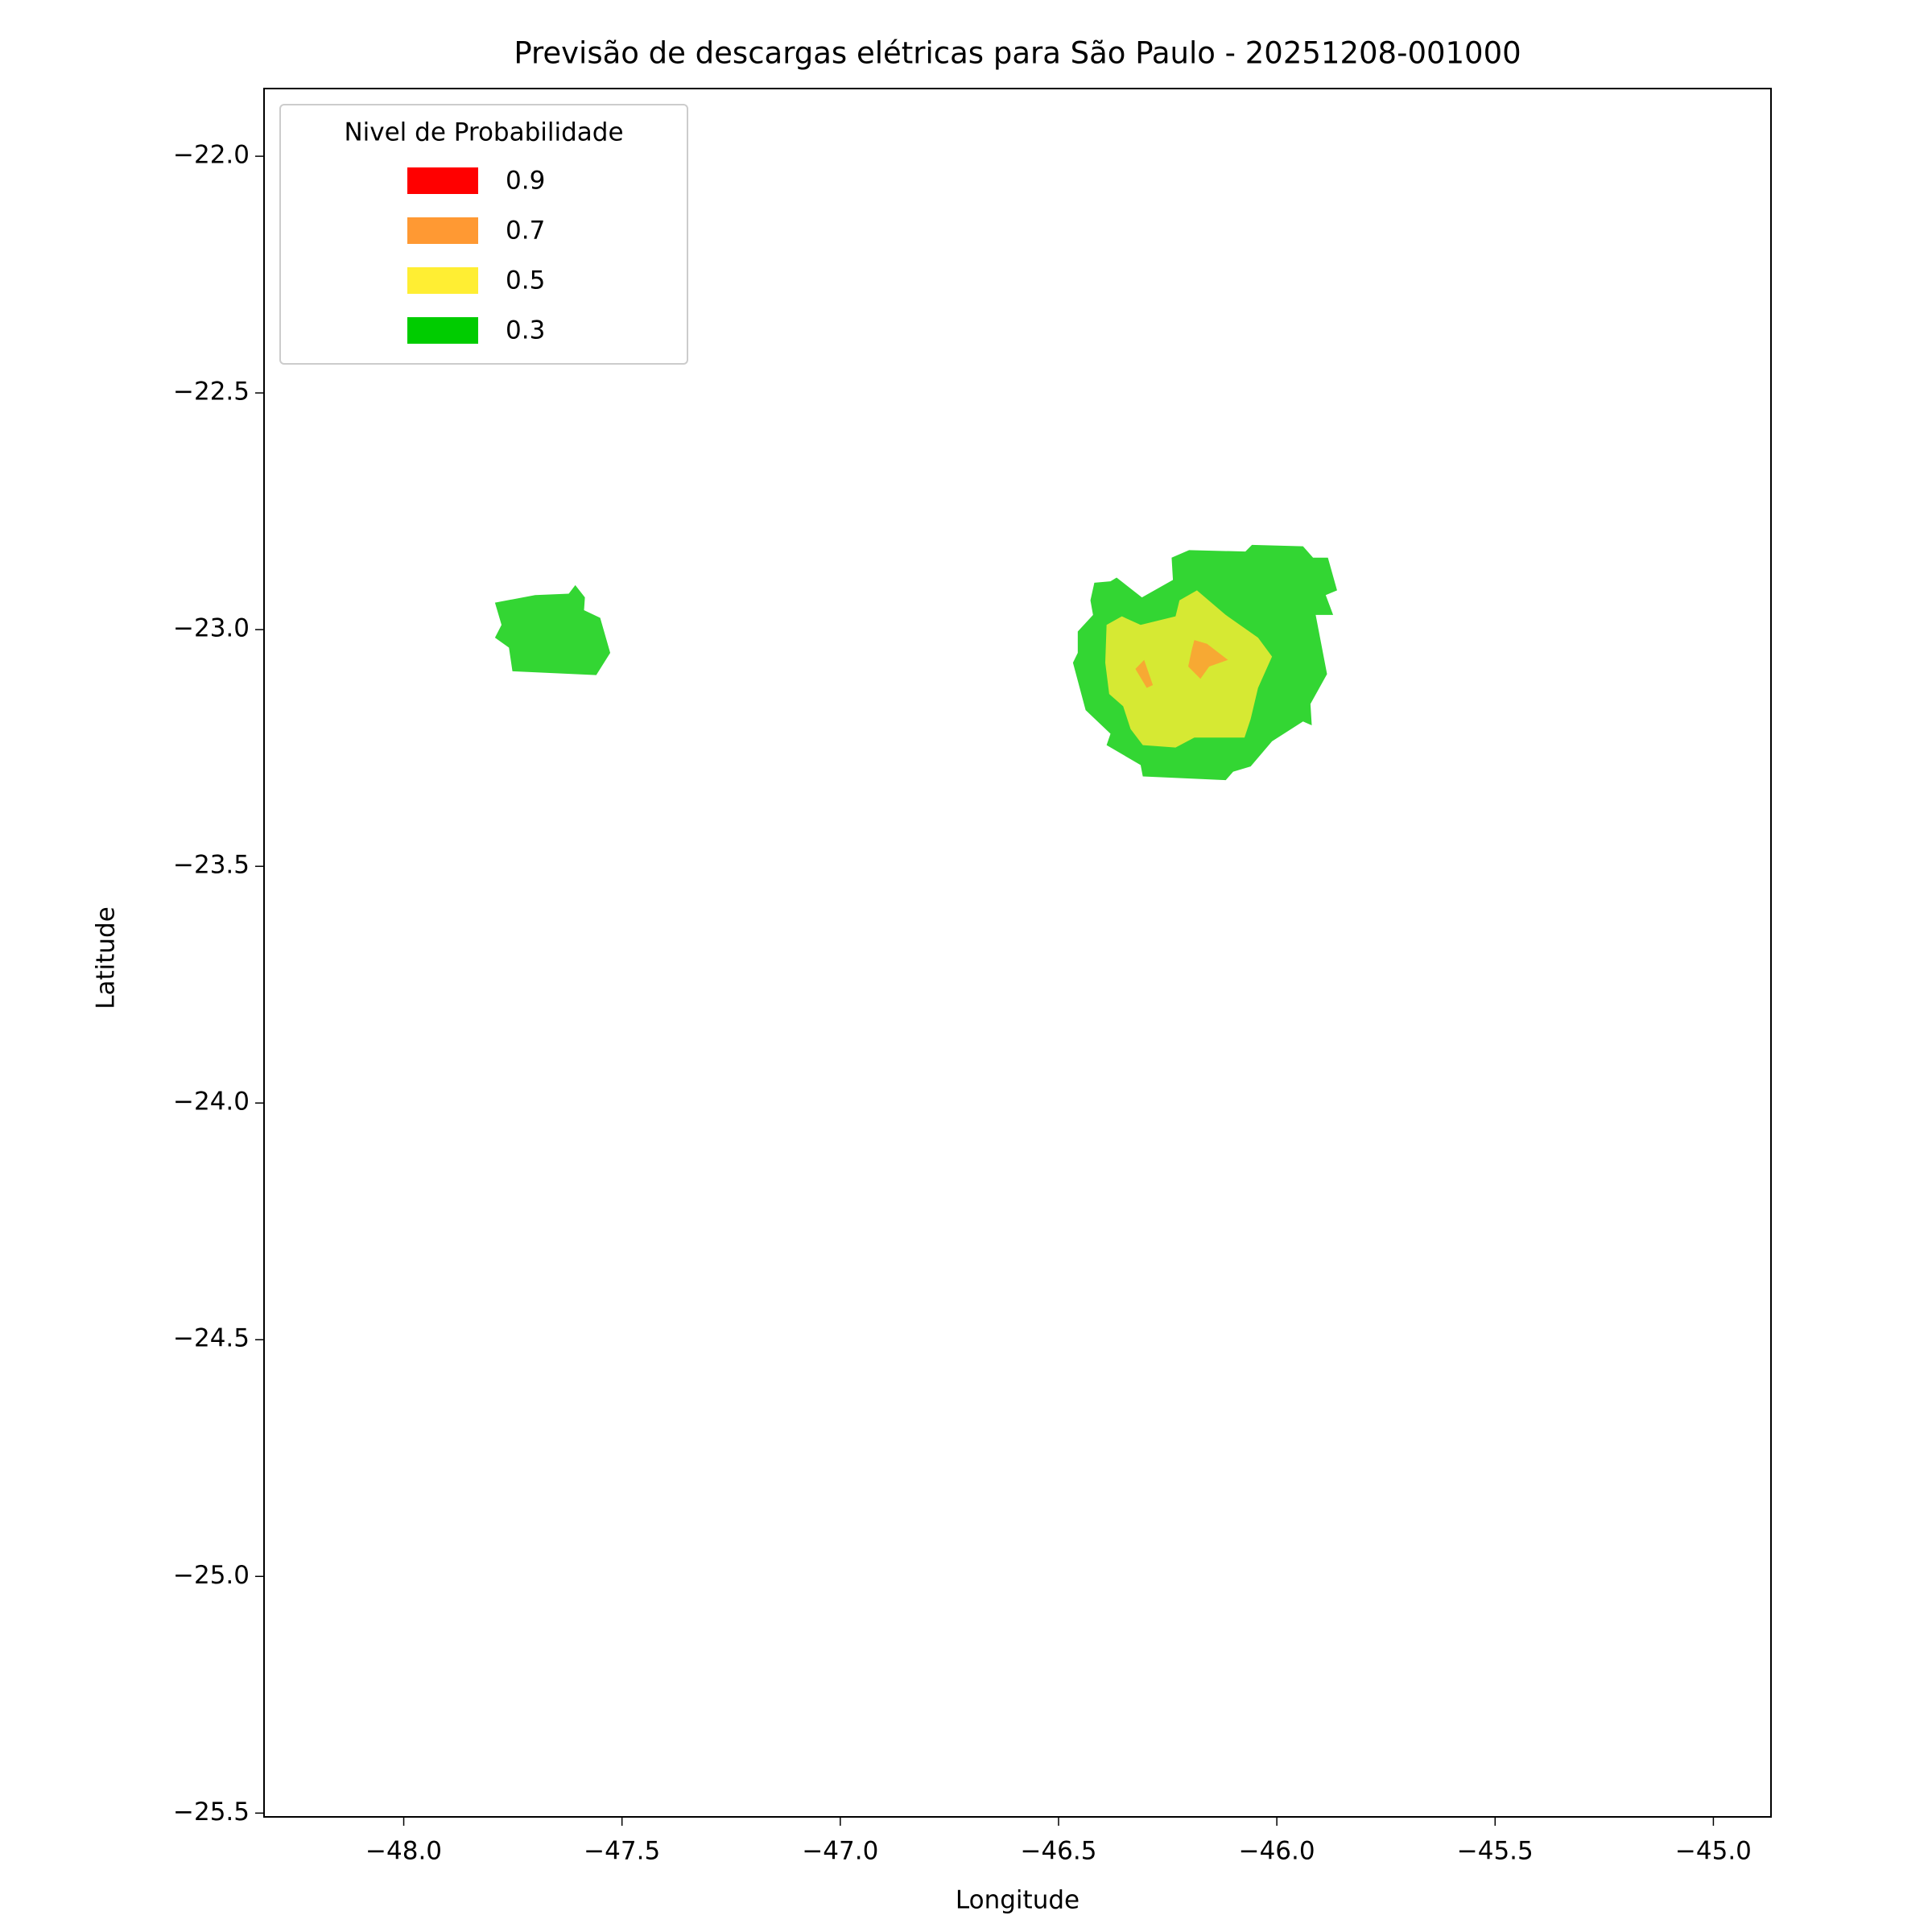 The height and width of the screenshot is (1932, 1932). Describe the element at coordinates (211, 1102) in the screenshot. I see `y-tick-label: −24.0` at that location.